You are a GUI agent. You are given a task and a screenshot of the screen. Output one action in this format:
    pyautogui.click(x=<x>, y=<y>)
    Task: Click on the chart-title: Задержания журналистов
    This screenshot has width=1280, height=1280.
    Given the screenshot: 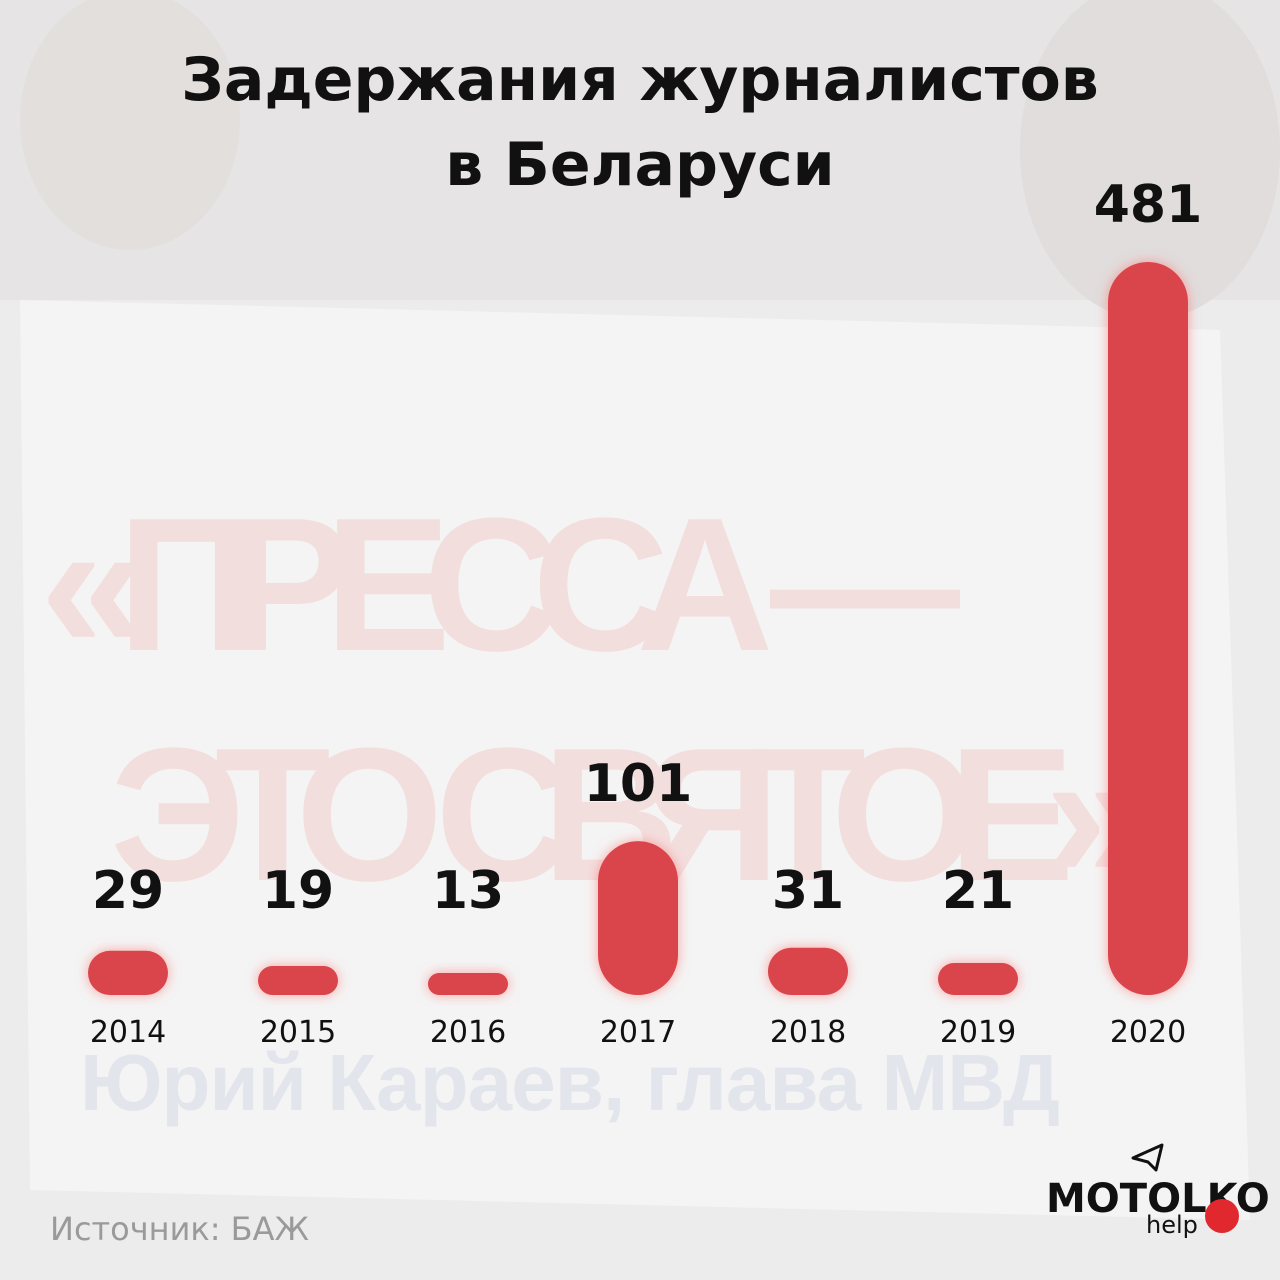 What is the action you would take?
    pyautogui.click(x=640, y=80)
    